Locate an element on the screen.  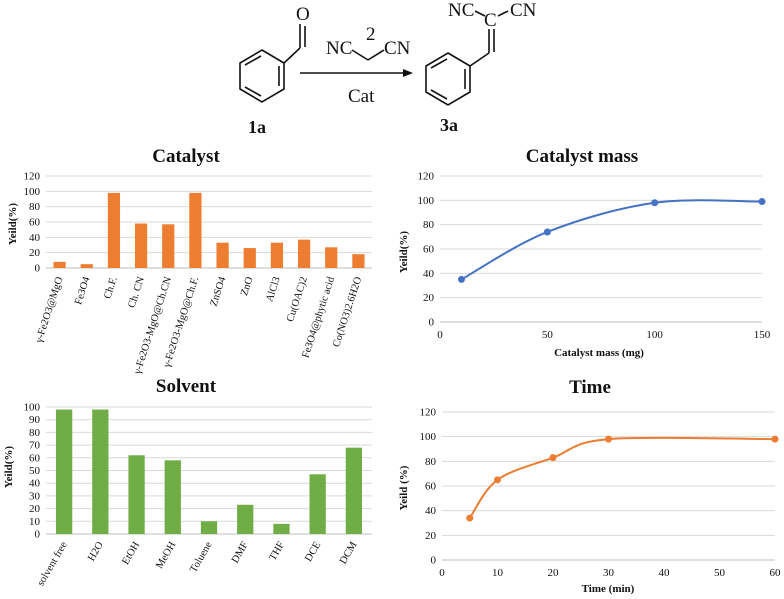
x-category-label: DCM is located at coordinates (349, 552).